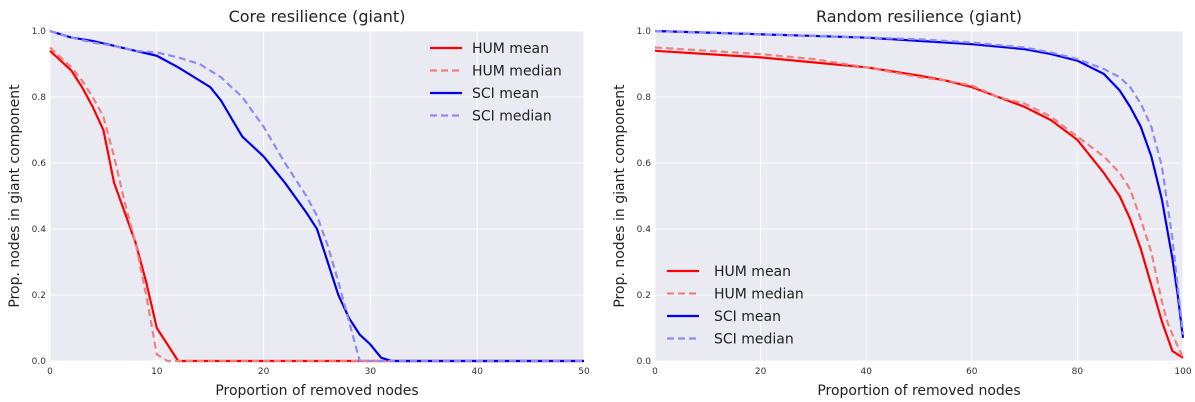  Describe the element at coordinates (157, 372) in the screenshot. I see `x-tick-label: 10` at that location.